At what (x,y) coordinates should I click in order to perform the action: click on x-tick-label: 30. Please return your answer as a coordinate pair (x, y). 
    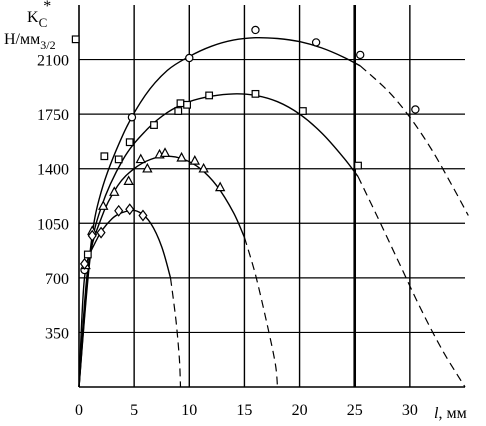
    Looking at the image, I should click on (410, 410).